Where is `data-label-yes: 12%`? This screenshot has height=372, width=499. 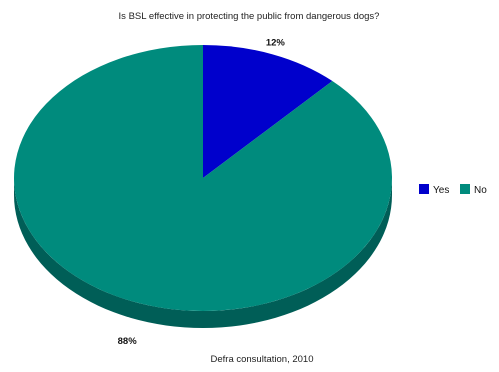 data-label-yes: 12% is located at coordinates (276, 42).